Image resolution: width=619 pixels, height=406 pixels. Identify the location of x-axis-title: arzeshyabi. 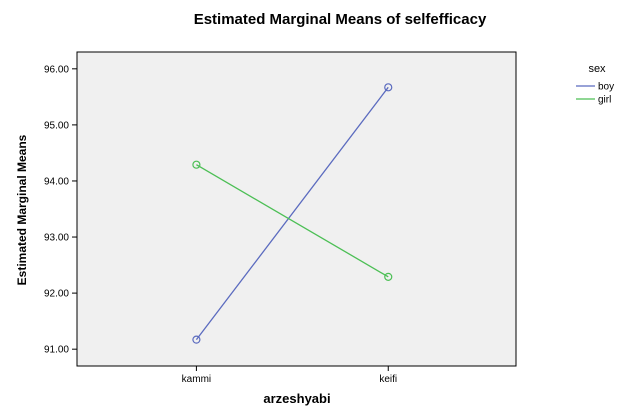
(296, 398).